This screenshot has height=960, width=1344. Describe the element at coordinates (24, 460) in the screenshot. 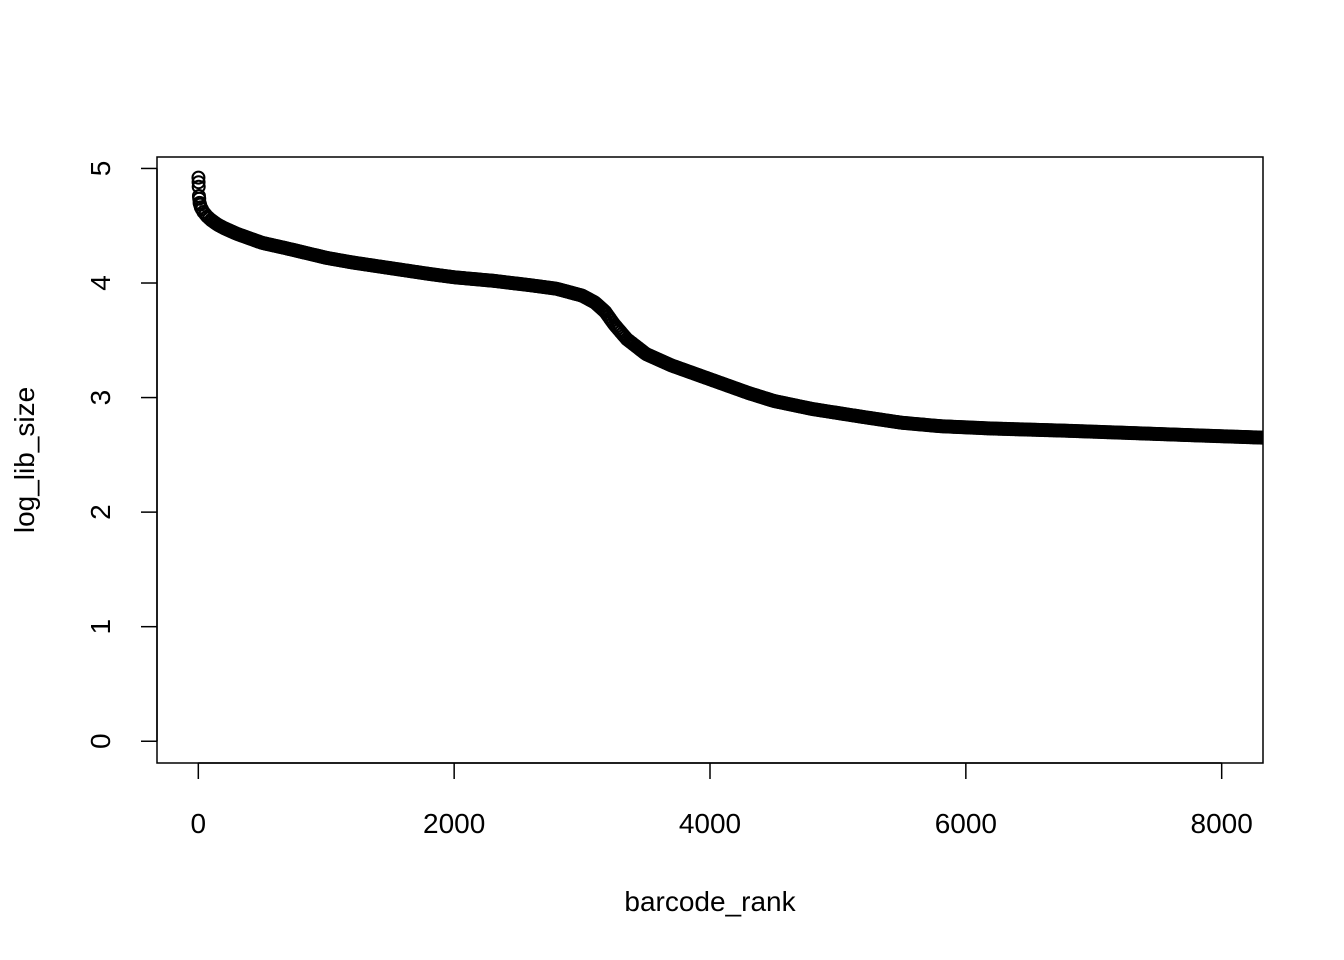

I see `y-axis-label: log_lib_size` at that location.